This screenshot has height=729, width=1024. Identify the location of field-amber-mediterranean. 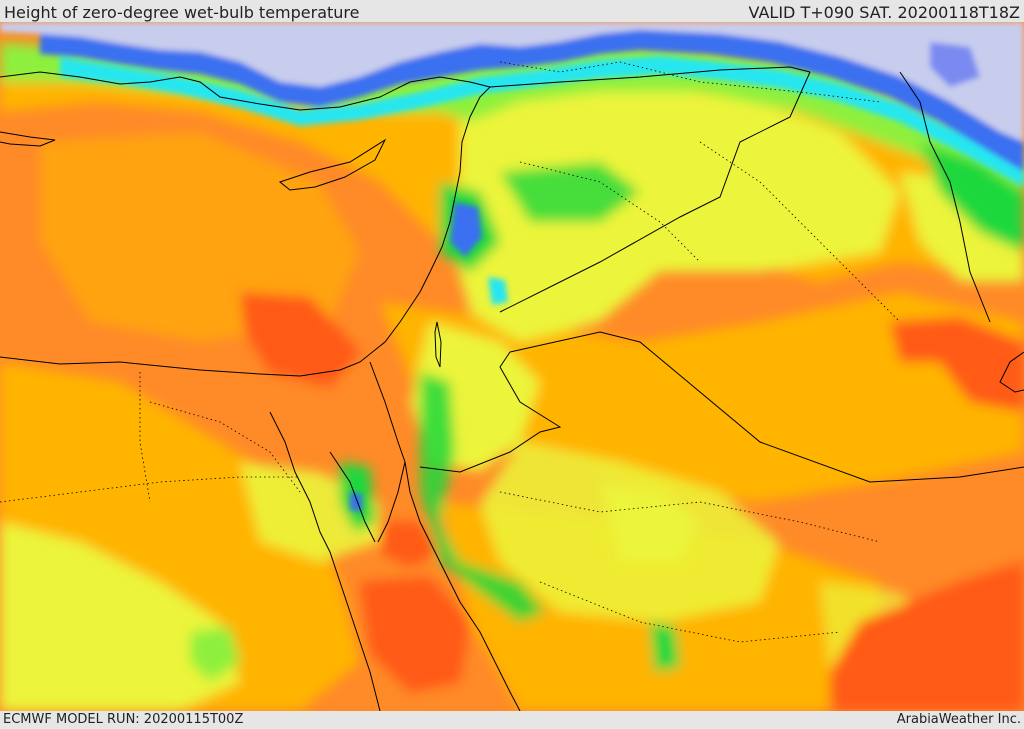
(200, 237).